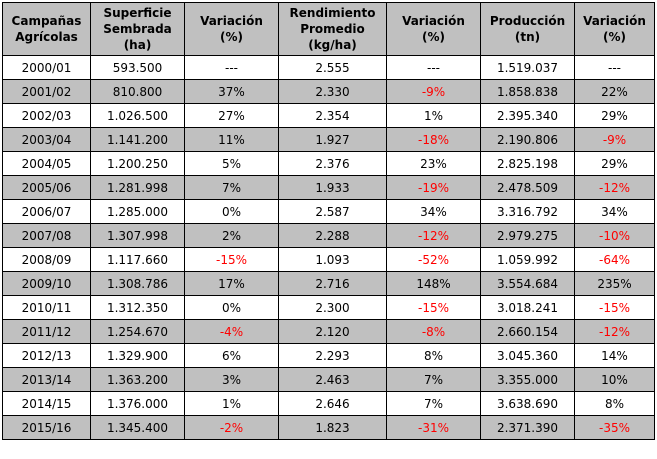 Image resolution: width=657 pixels, height=459 pixels. Describe the element at coordinates (231, 139) in the screenshot. I see `cell-area-variation: 11%` at that location.